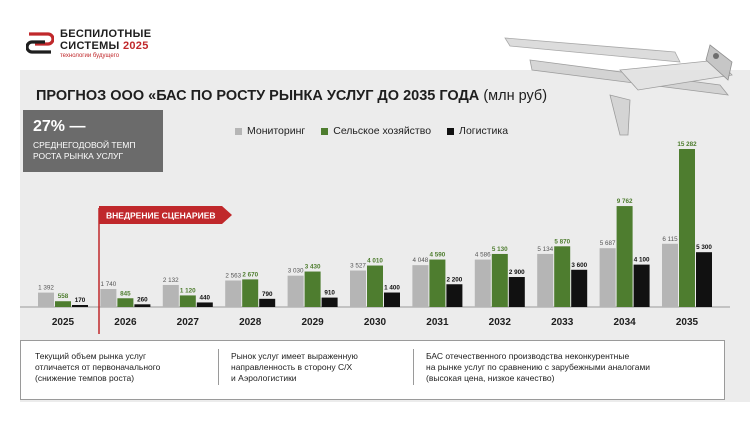  What do you see at coordinates (454, 295) in the screenshot?
I see `bar-logistics-2031` at bounding box center [454, 295].